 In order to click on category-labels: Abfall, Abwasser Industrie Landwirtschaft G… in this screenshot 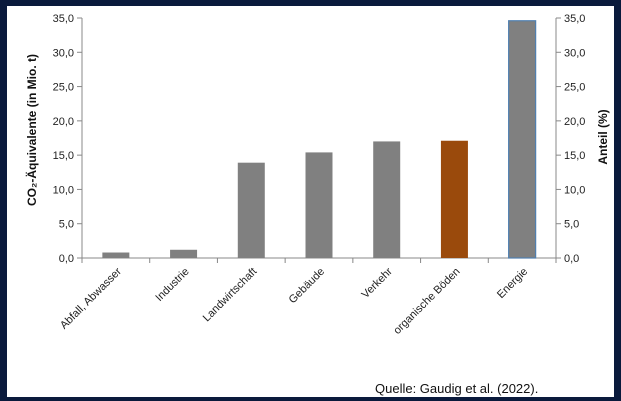, I will do `click(294, 300)`.